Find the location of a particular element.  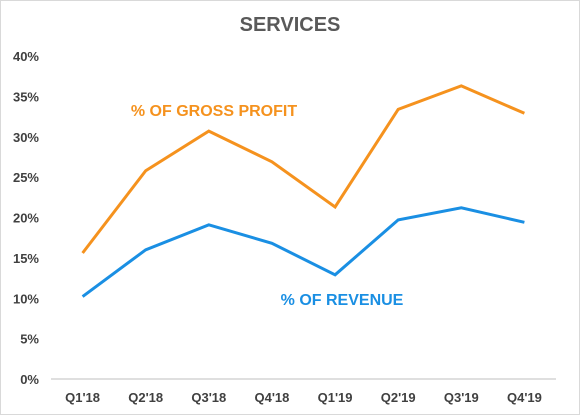

x-tick-label: Q2'19 is located at coordinates (398, 397).